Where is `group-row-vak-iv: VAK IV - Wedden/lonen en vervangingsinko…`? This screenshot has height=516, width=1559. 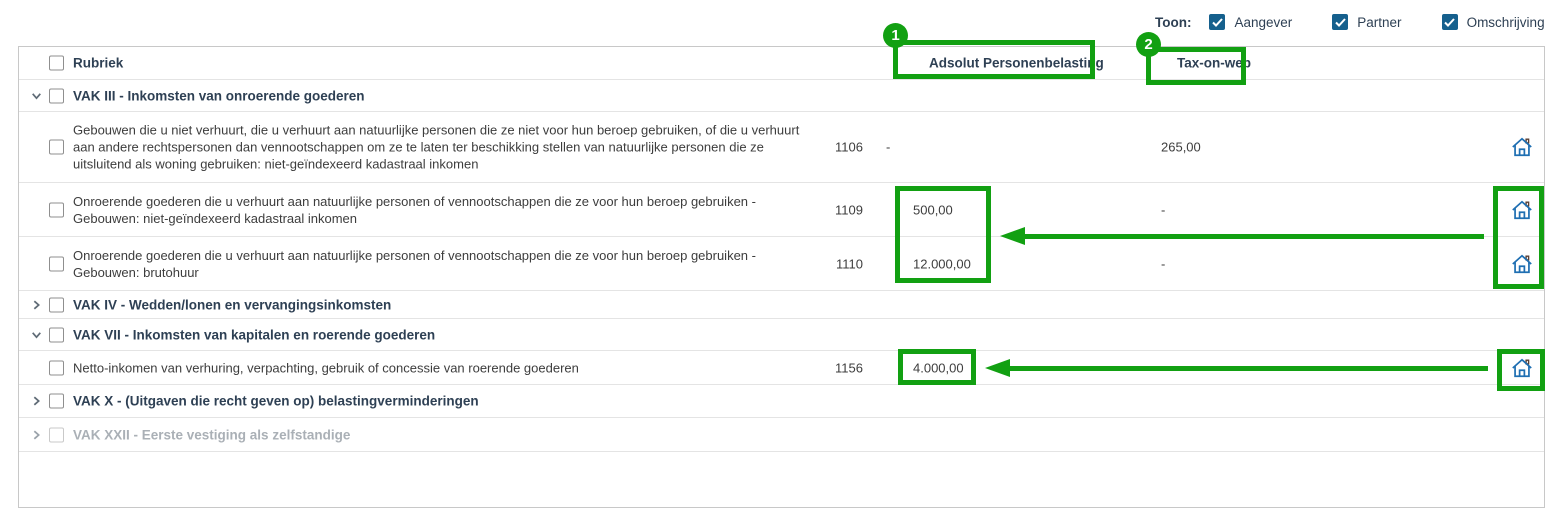
group-row-vak-iv: VAK IV - Wedden/lonen en vervangingsinko… is located at coordinates (781, 305).